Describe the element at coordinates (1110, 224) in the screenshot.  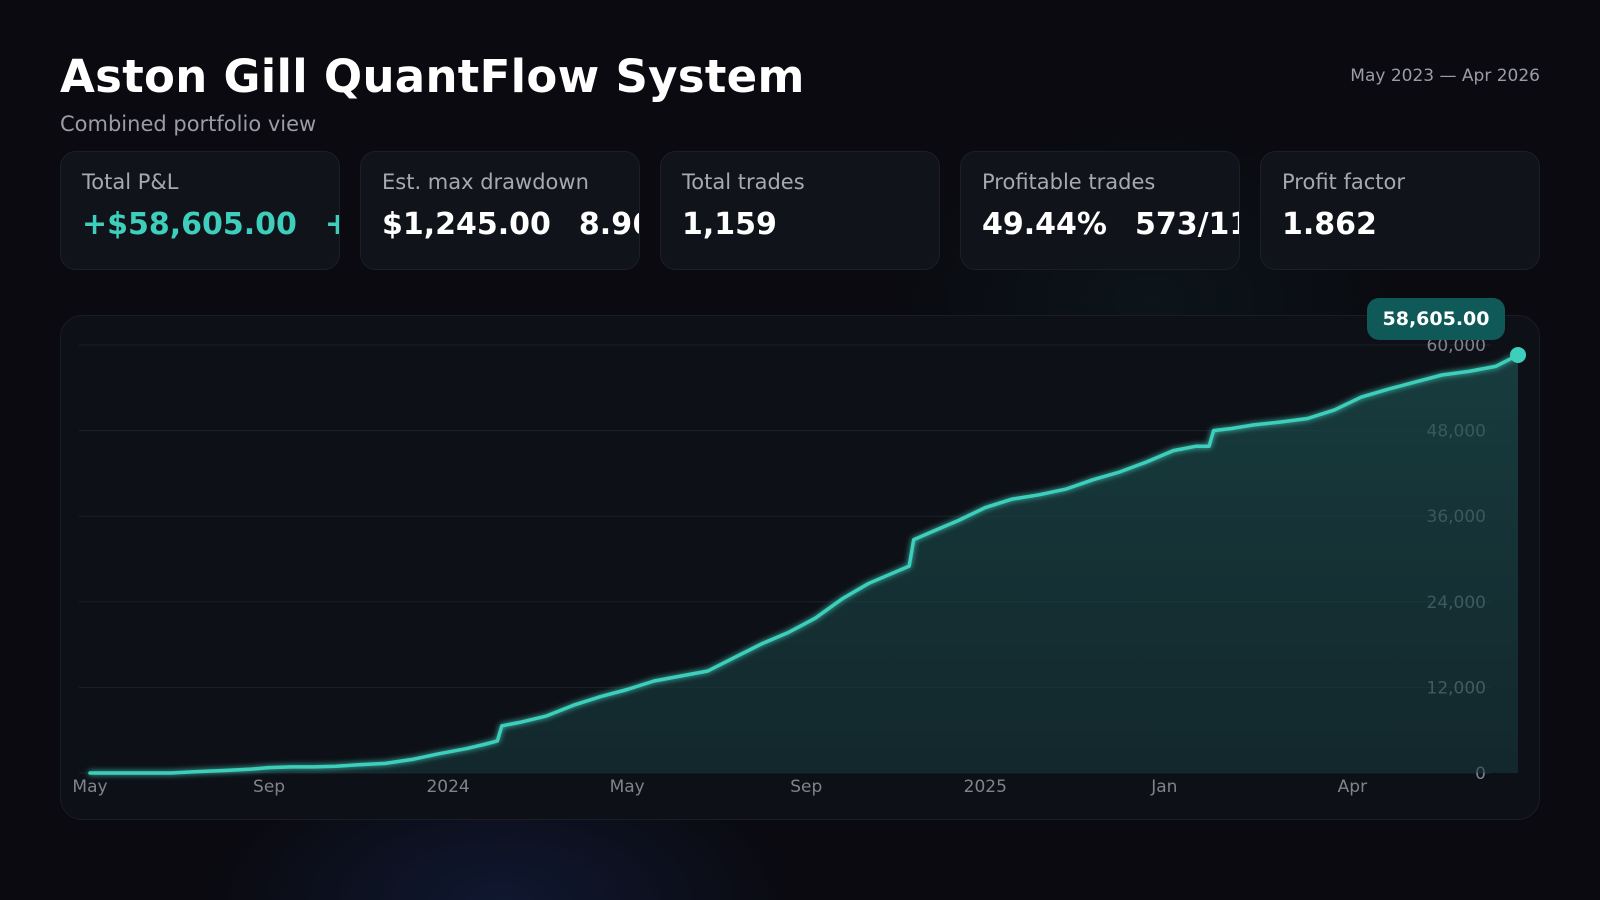
I see `kpi-value: 49.44% 573/1159` at that location.